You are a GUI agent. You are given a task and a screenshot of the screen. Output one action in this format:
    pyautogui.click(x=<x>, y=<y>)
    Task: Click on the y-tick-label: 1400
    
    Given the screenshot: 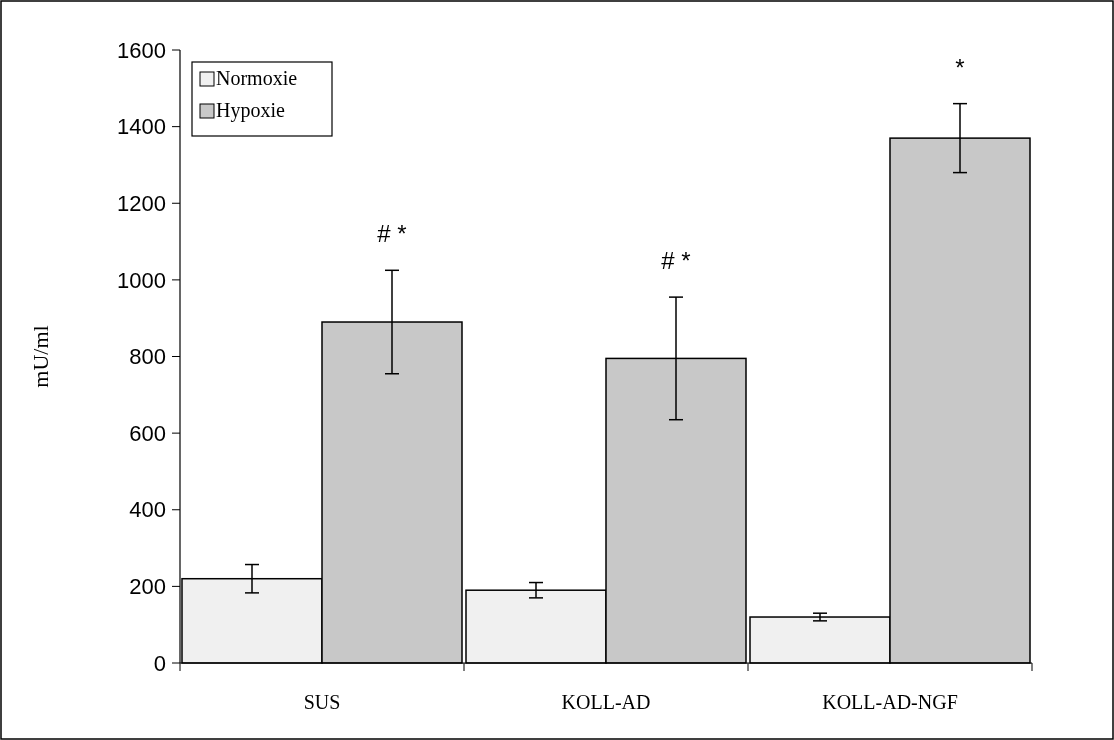 What is the action you would take?
    pyautogui.click(x=141, y=127)
    